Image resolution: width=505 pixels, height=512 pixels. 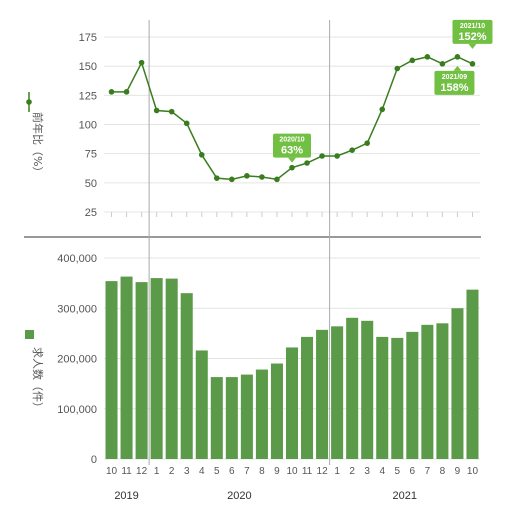 What do you see at coordinates (291, 140) in the screenshot?
I see `callout-date: 2020/10` at bounding box center [291, 140].